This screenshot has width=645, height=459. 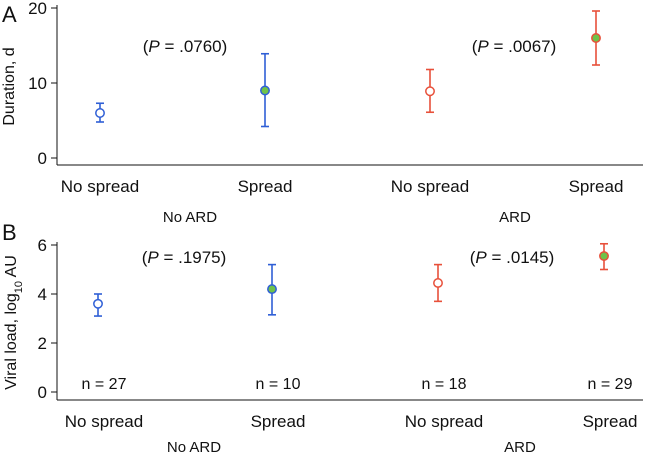 What do you see at coordinates (278, 384) in the screenshot?
I see `sample-count-label: n = 10` at bounding box center [278, 384].